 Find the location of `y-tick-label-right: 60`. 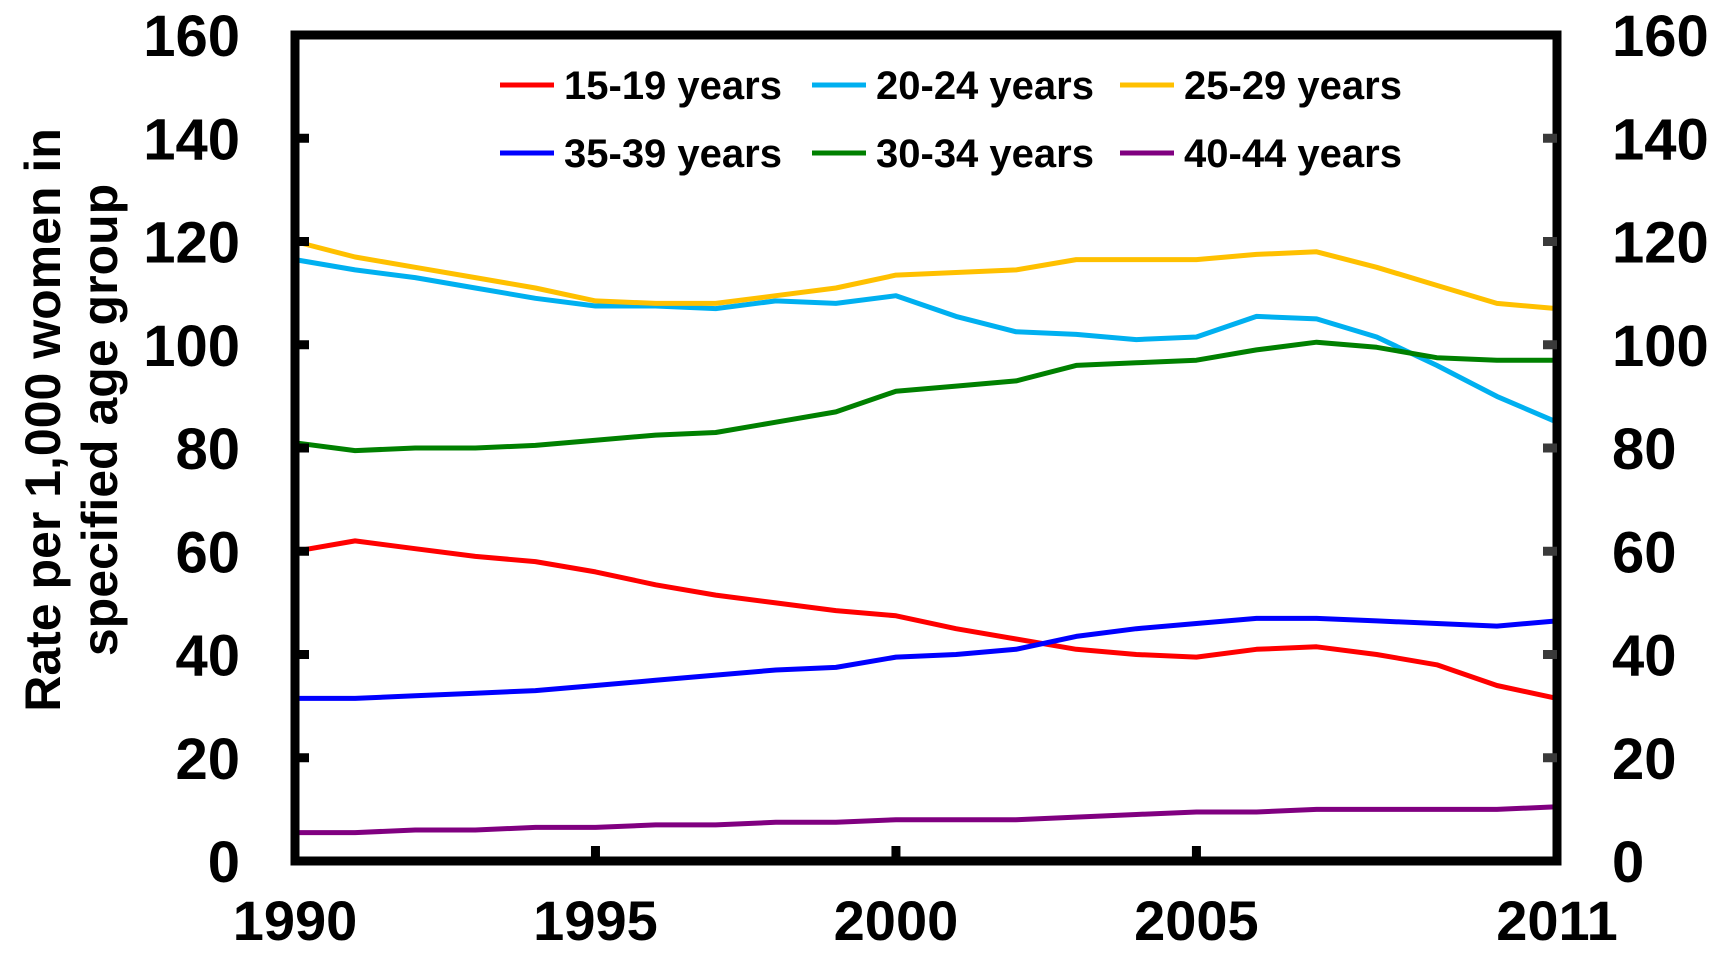

y-tick-label-right: 60 is located at coordinates (1644, 552).